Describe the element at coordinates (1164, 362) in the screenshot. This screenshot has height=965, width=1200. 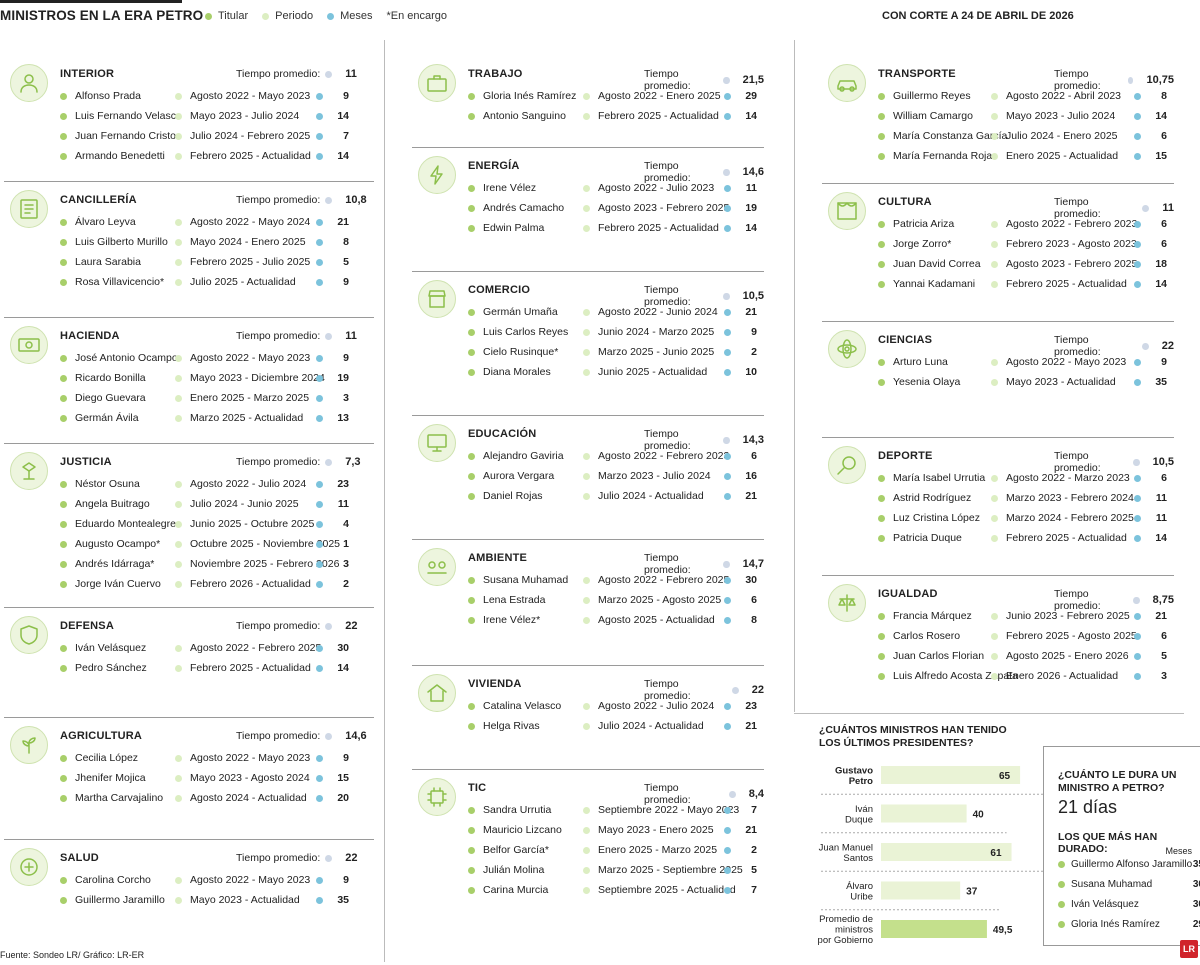
I see `minister-months-value: 9` at that location.